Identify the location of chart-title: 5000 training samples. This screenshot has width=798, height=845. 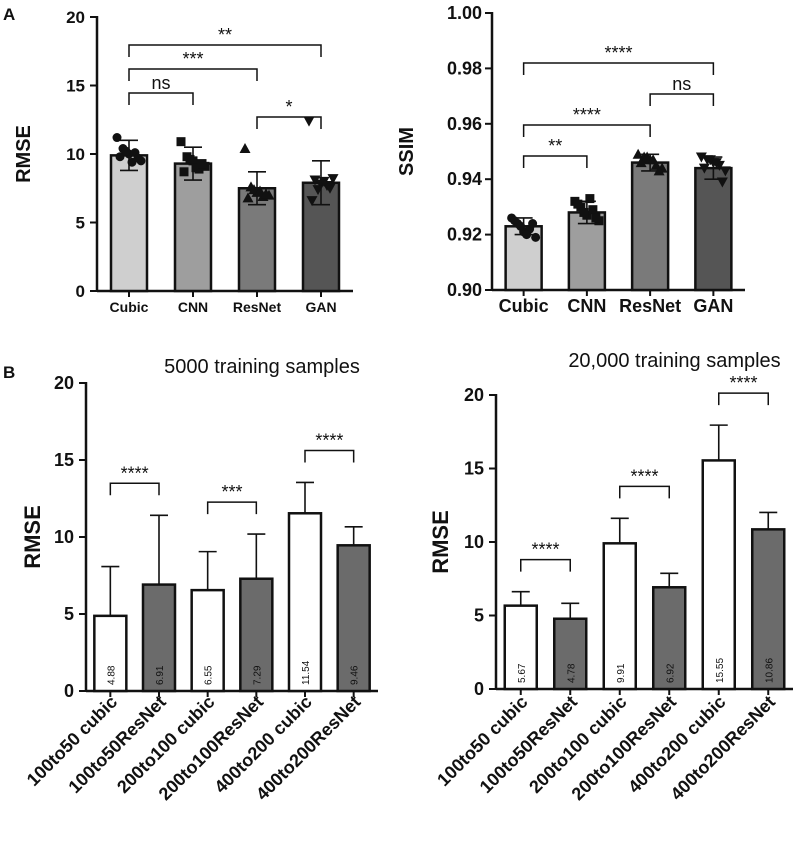
(262, 367).